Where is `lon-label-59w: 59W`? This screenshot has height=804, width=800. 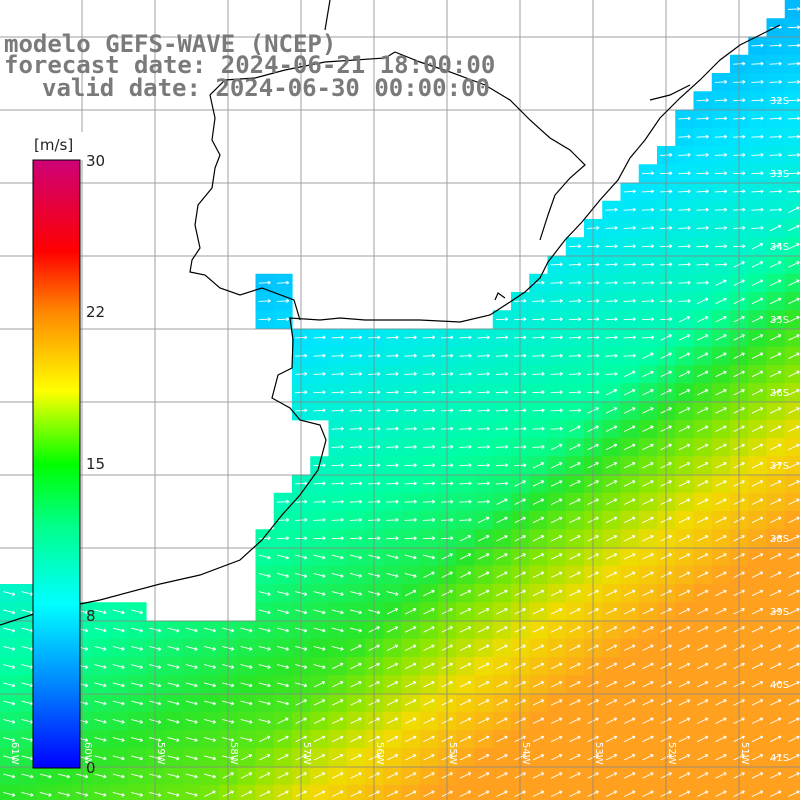 lon-label-59w: 59W is located at coordinates (160, 753).